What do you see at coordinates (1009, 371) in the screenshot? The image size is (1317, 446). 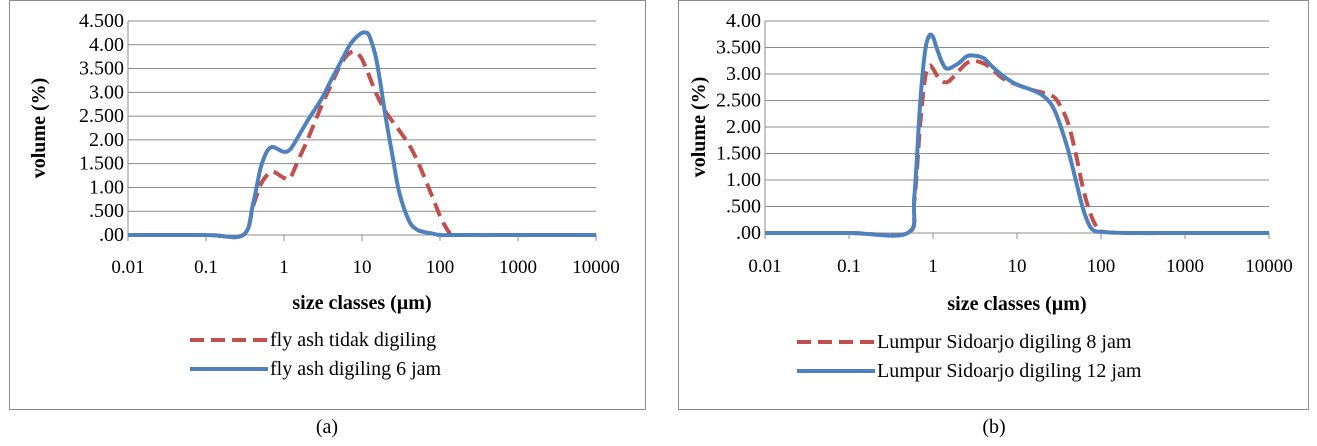 I see `legend-label-2: Lumpur Sidoarjo digiling 12 jam` at bounding box center [1009, 371].